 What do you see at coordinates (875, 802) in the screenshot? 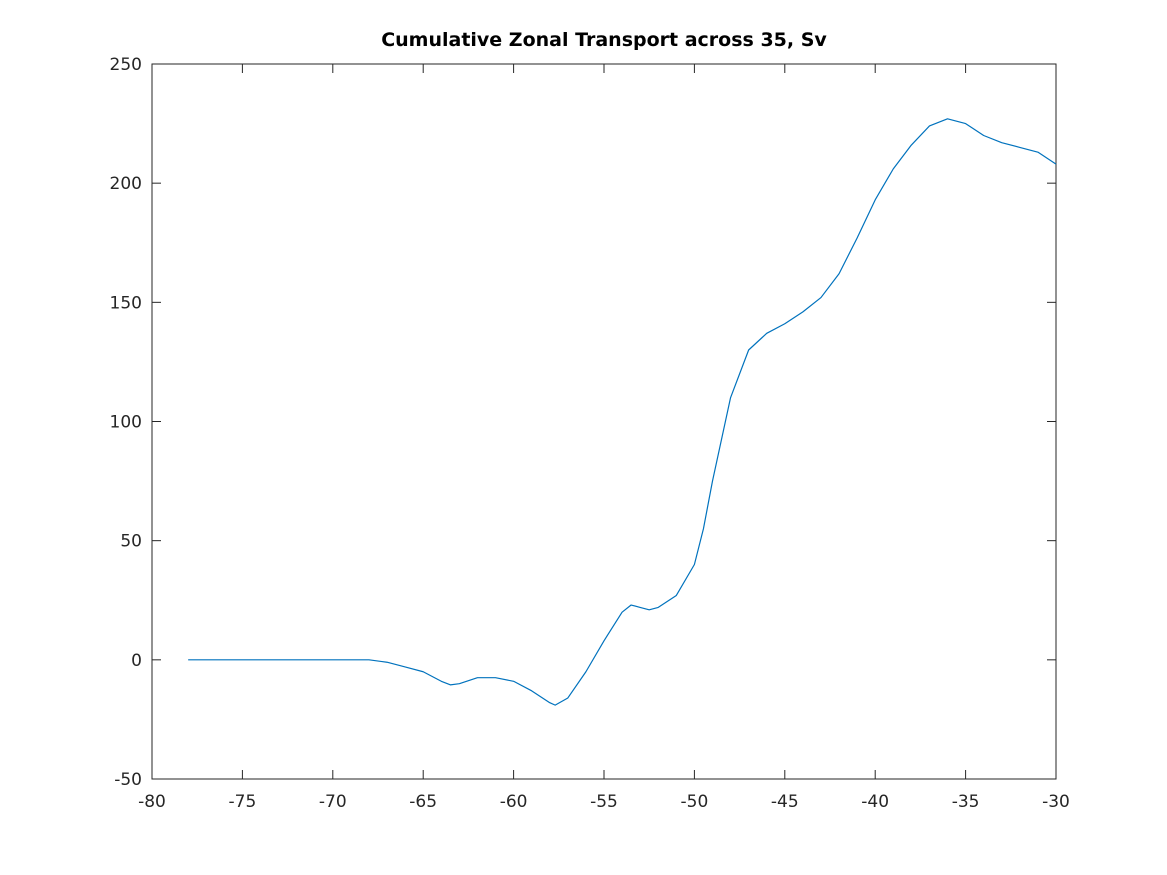
I see `x-tick-label: -40` at bounding box center [875, 802].